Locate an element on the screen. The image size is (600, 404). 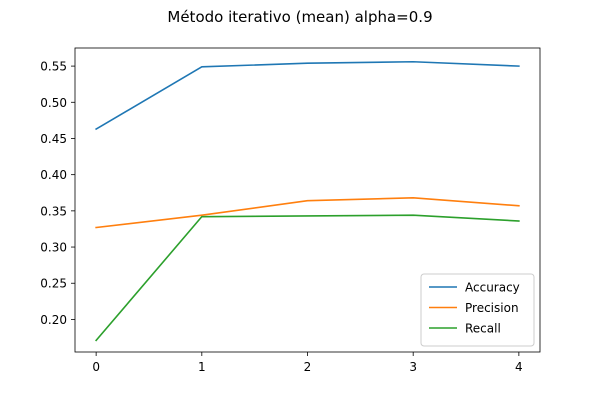
legend-label-accuracy: Accuracy is located at coordinates (492, 288).